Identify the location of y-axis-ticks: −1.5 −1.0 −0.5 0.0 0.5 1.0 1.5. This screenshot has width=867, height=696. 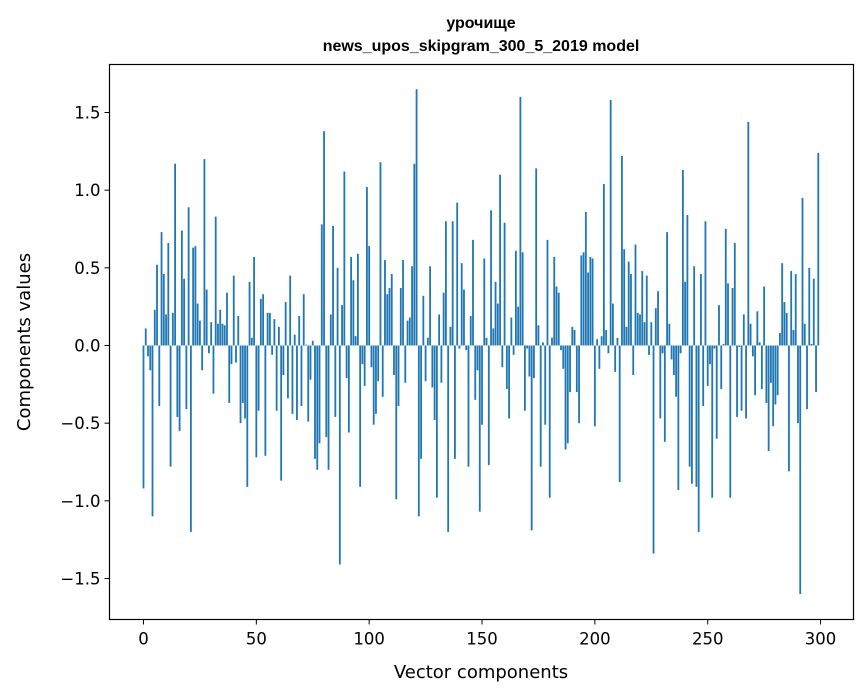
(85, 345).